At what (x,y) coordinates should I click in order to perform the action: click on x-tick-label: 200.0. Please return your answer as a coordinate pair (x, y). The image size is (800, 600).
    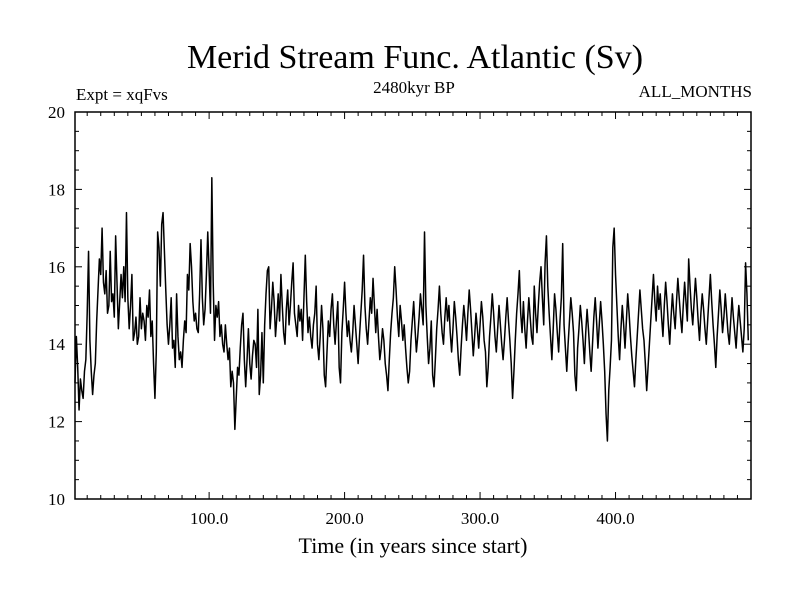
    Looking at the image, I should click on (344, 518).